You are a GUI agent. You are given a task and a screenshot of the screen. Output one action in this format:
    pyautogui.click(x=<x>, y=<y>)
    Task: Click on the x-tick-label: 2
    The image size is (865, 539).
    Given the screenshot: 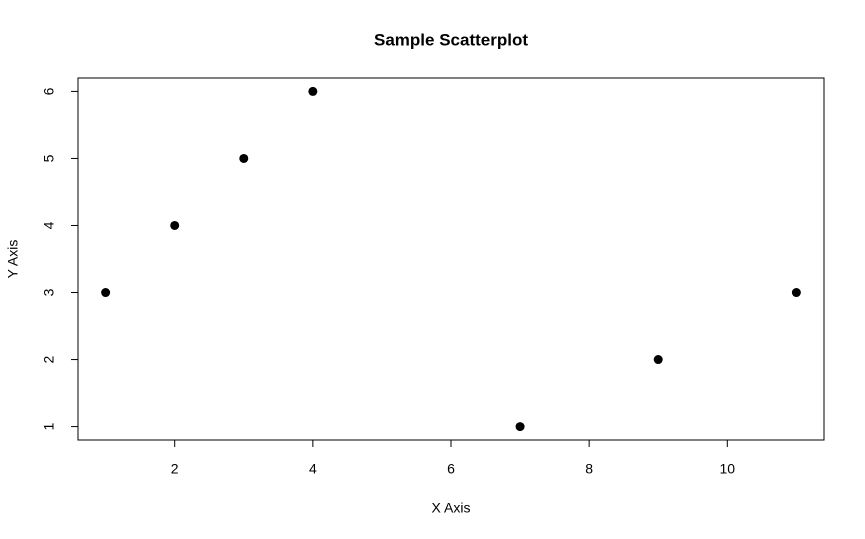 What is the action you would take?
    pyautogui.click(x=175, y=469)
    